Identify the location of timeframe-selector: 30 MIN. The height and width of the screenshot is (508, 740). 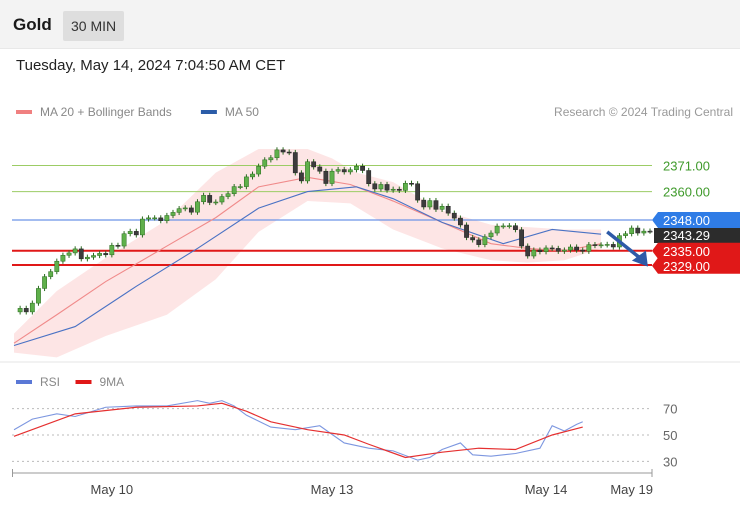
(94, 26).